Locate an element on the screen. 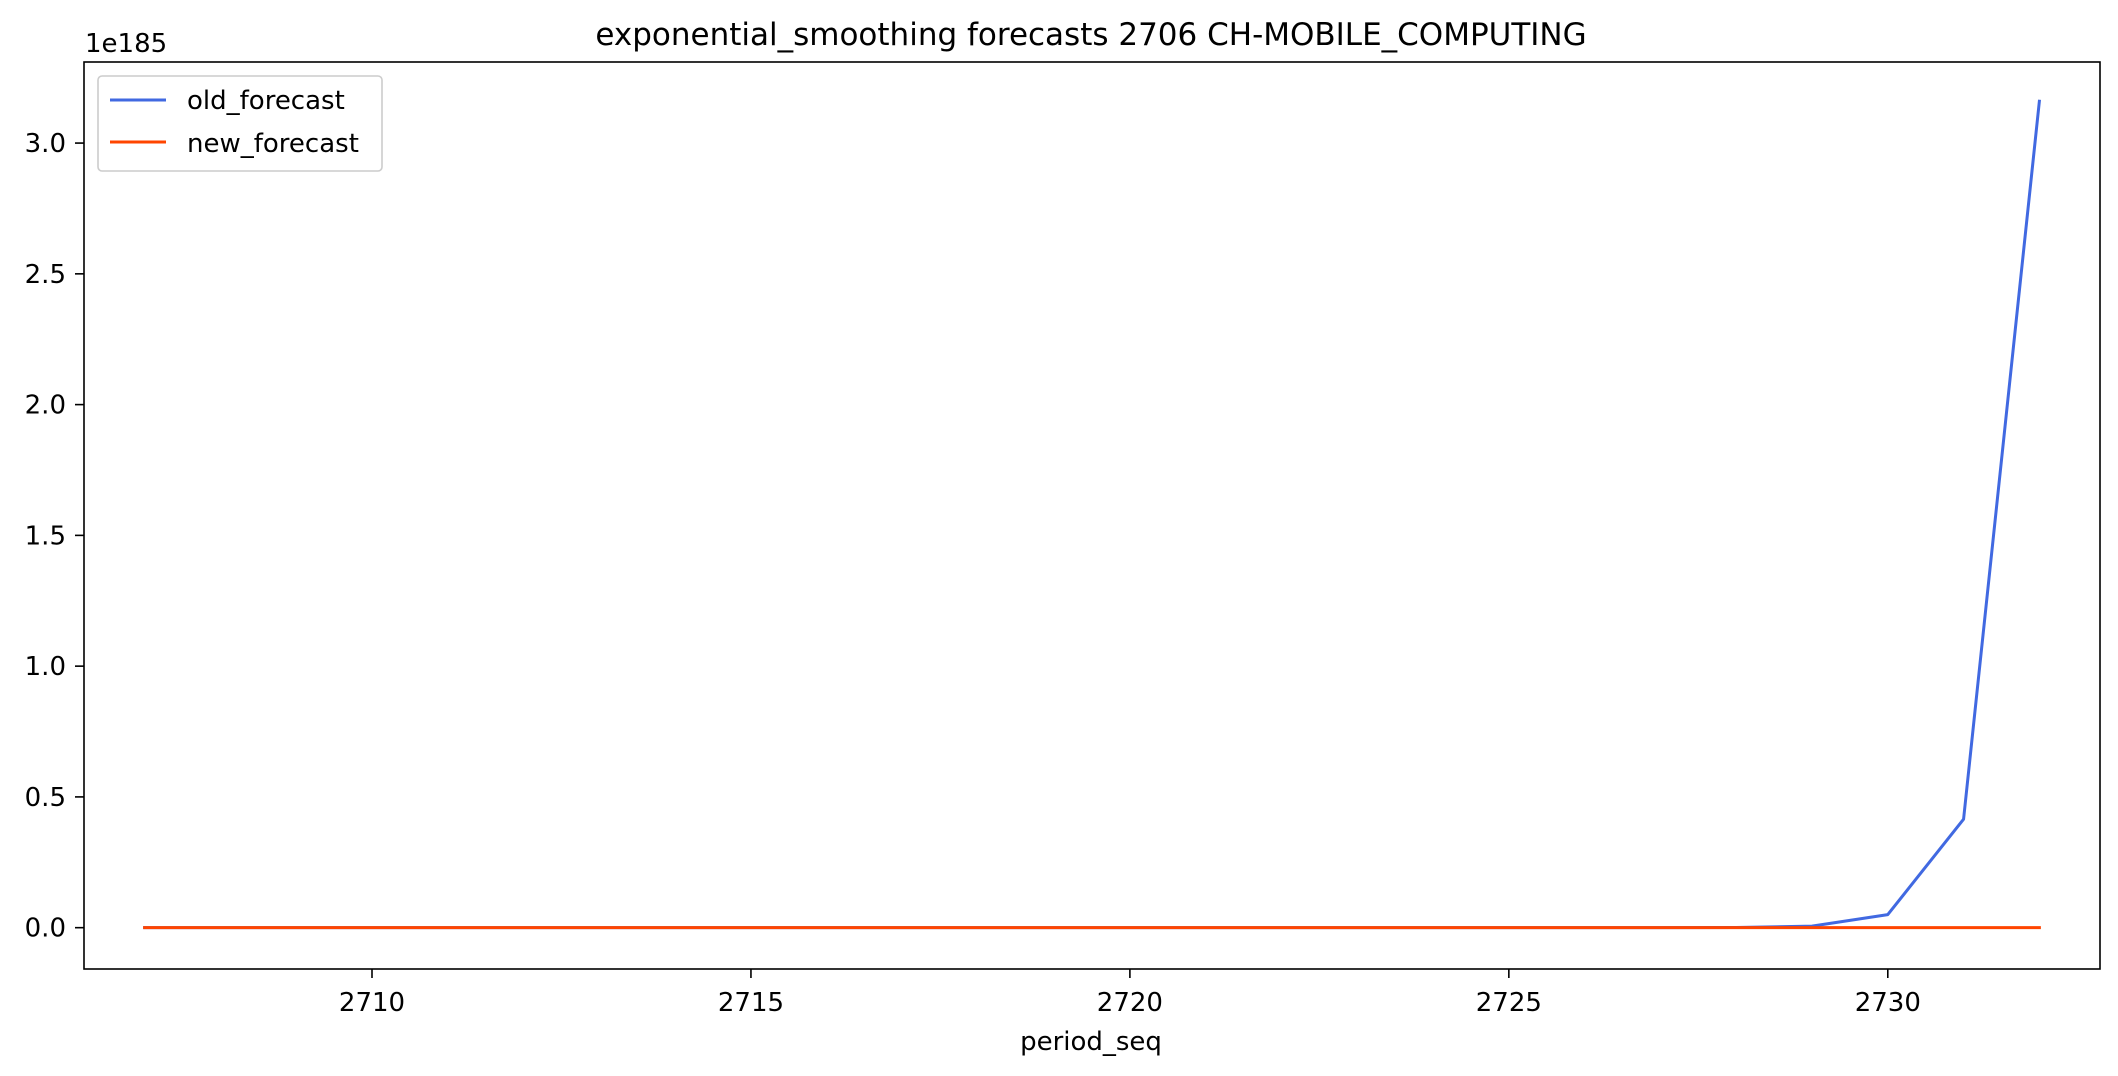  x-axis: 2710 2715 2720 2725 2730 is located at coordinates (1130, 993).